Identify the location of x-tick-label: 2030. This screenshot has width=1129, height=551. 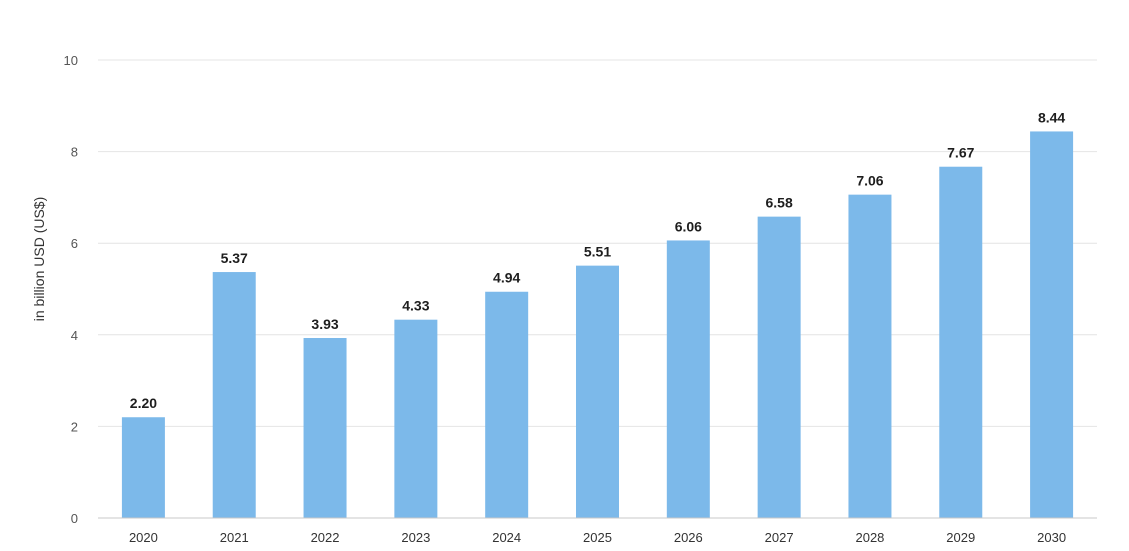
(1051, 537).